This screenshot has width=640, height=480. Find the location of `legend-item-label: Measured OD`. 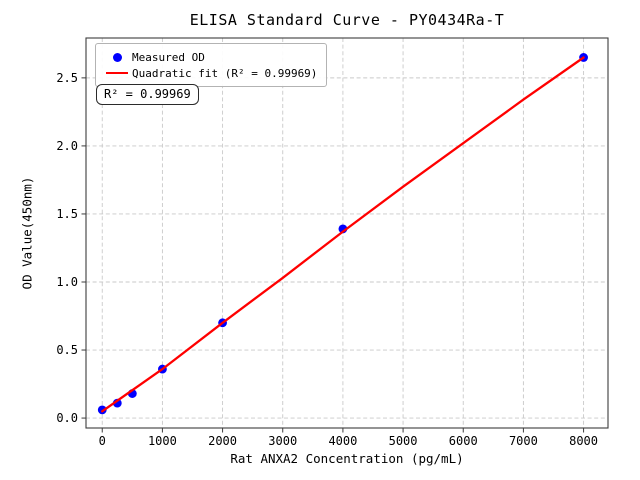

legend-item-label: Measured OD is located at coordinates (168, 57).